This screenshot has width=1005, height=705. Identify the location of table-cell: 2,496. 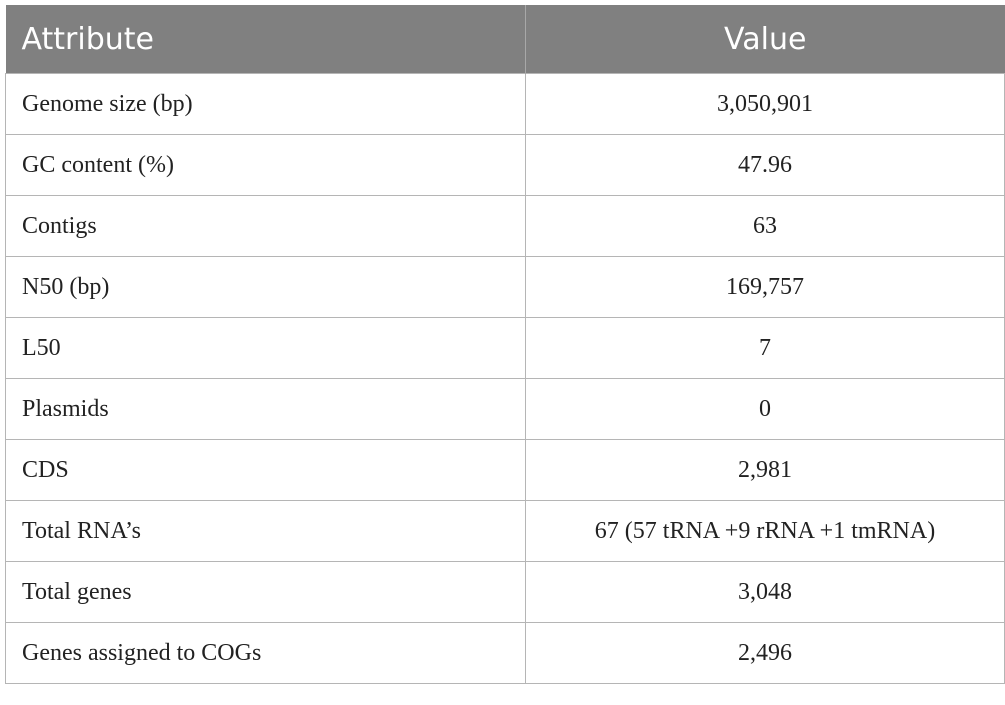
(765, 653).